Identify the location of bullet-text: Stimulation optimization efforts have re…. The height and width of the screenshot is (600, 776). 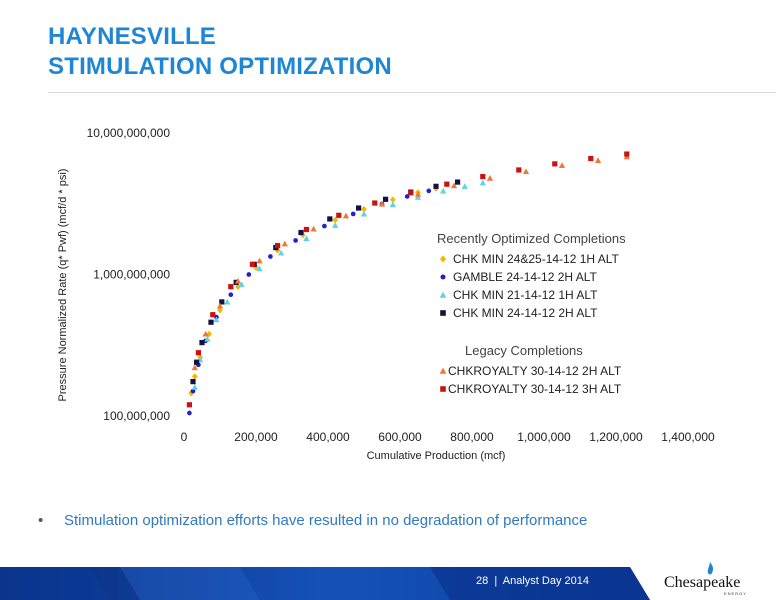
(326, 520).